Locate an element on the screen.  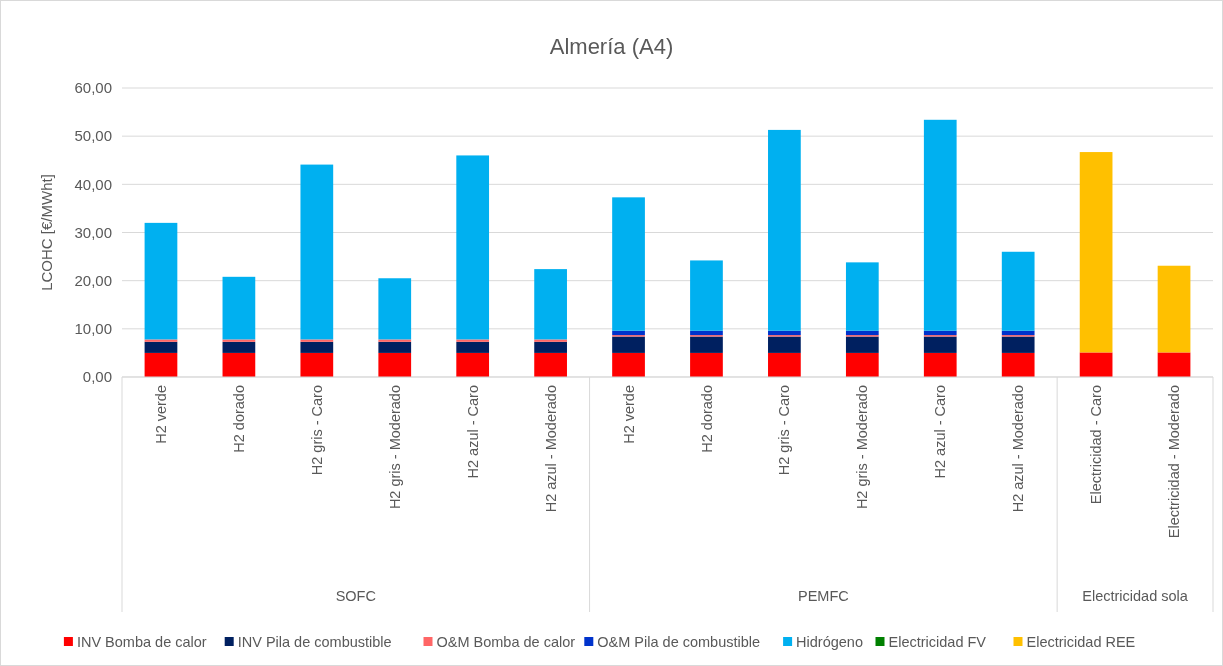
y-tick-label: 10,00 is located at coordinates (93, 329).